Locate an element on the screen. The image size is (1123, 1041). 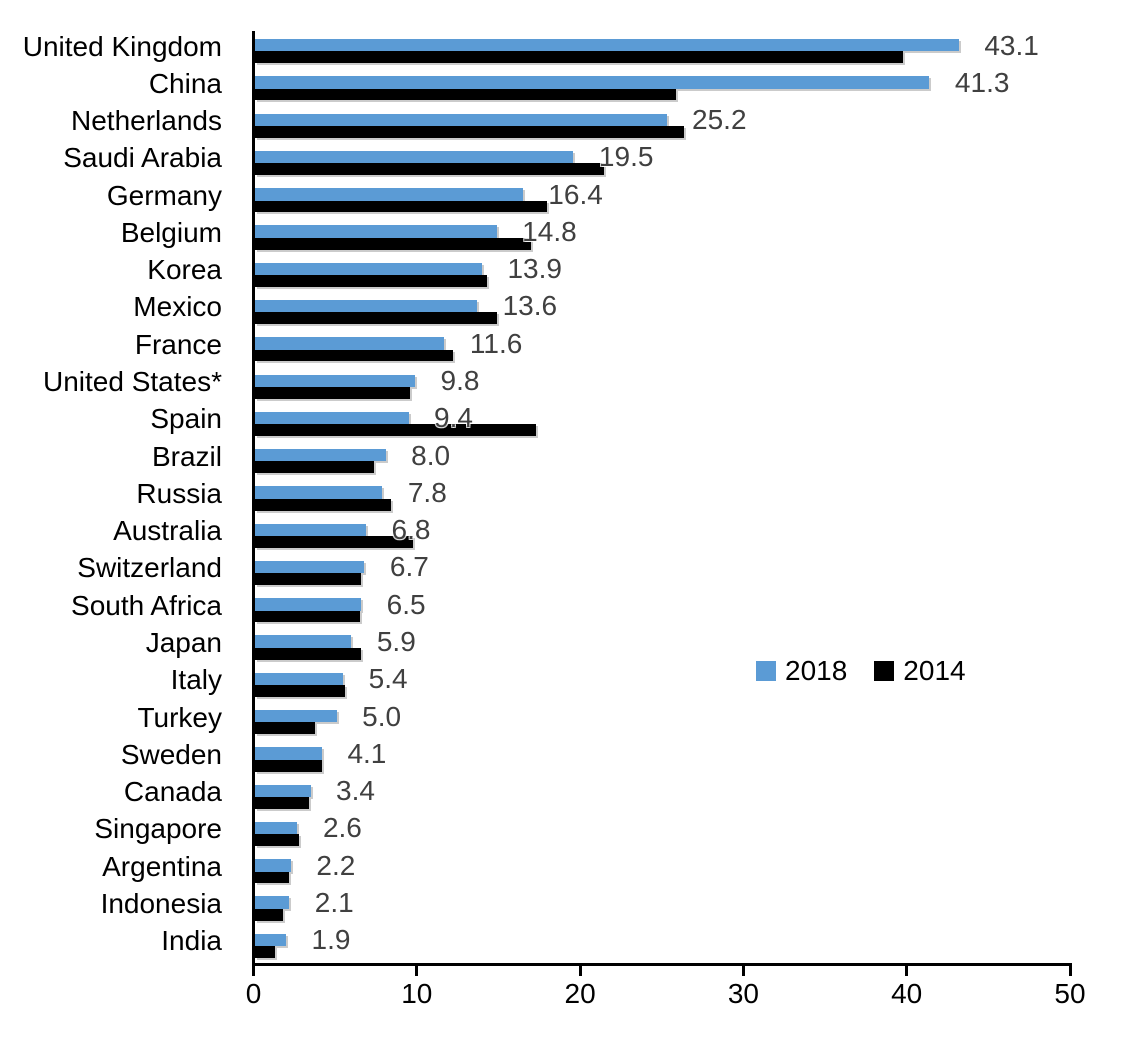
x-axis-tick-label: 40 is located at coordinates (907, 993).